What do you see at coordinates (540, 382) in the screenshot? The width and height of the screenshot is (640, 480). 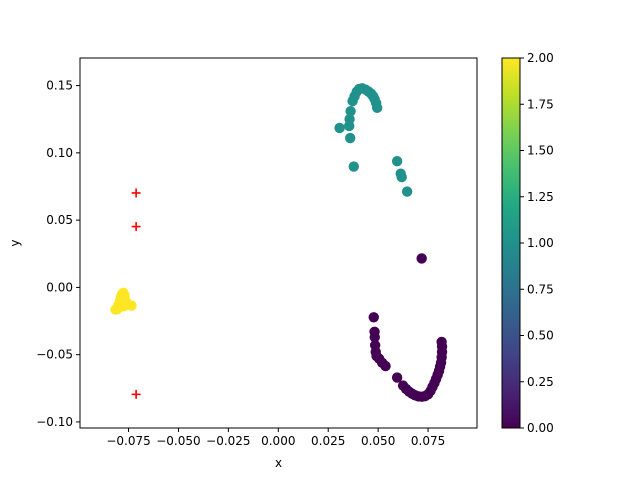 I see `colorbar-tick-label: 0.25` at bounding box center [540, 382].